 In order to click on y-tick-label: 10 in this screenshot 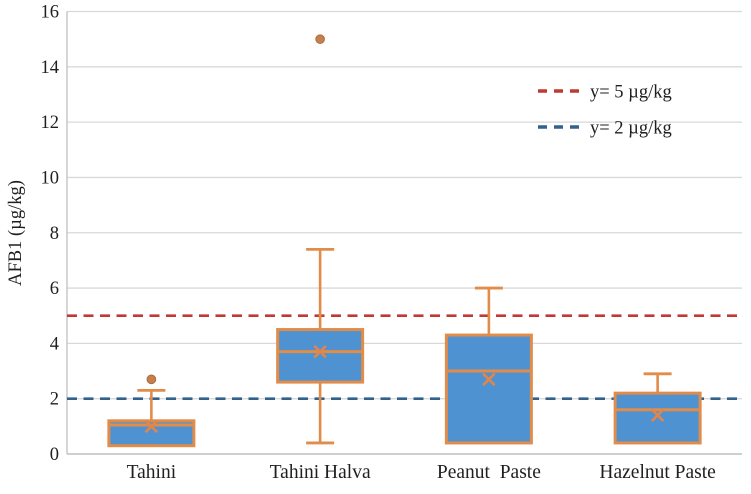, I will do `click(50, 178)`.